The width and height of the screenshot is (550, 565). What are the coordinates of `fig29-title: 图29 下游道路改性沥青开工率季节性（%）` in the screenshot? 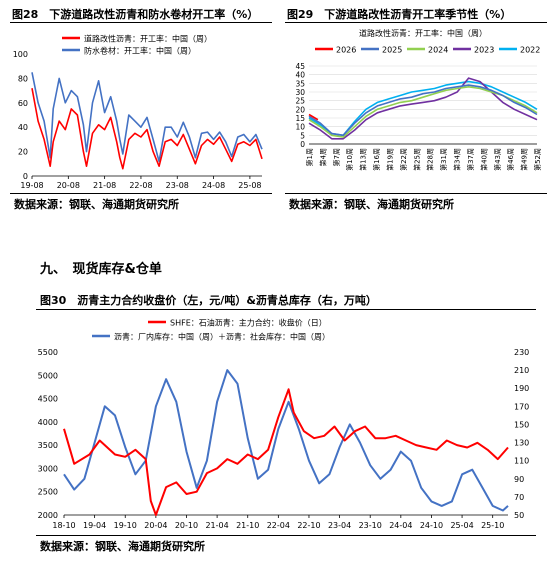 It's located at (399, 14).